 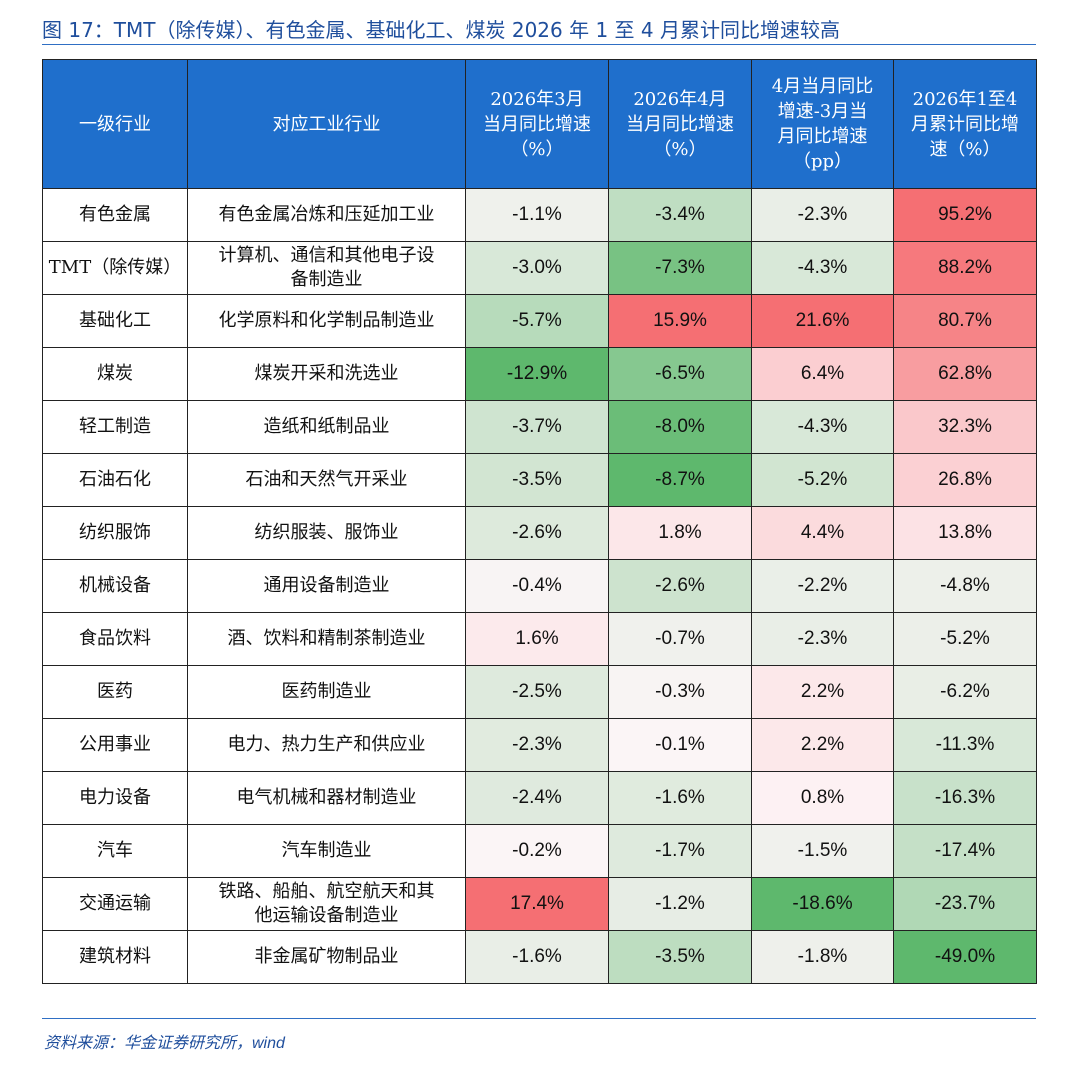 I want to click on header-mar: 2026年3月 当月同比增速 （%）, so click(x=537, y=124).